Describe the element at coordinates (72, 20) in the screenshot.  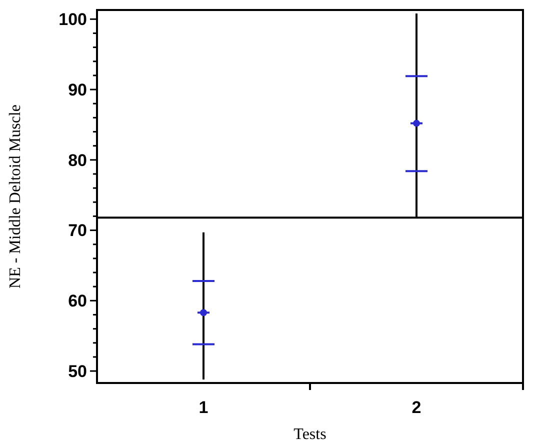
I see `y-tick-label: 100` at that location.